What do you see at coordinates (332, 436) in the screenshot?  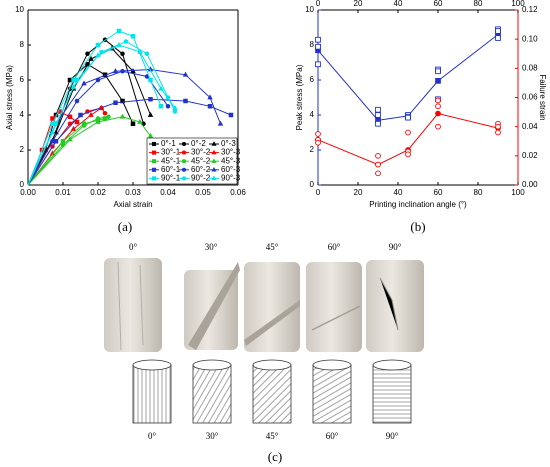 I see `diagram-label: 60°` at bounding box center [332, 436].